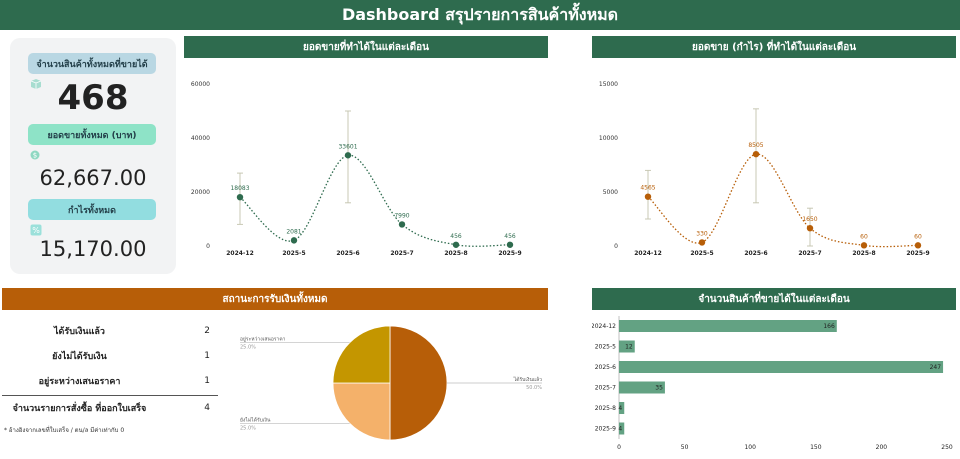 The image size is (960, 459). What do you see at coordinates (534, 388) in the screenshot?
I see `pie-slice-percent: 50.0%` at bounding box center [534, 388].